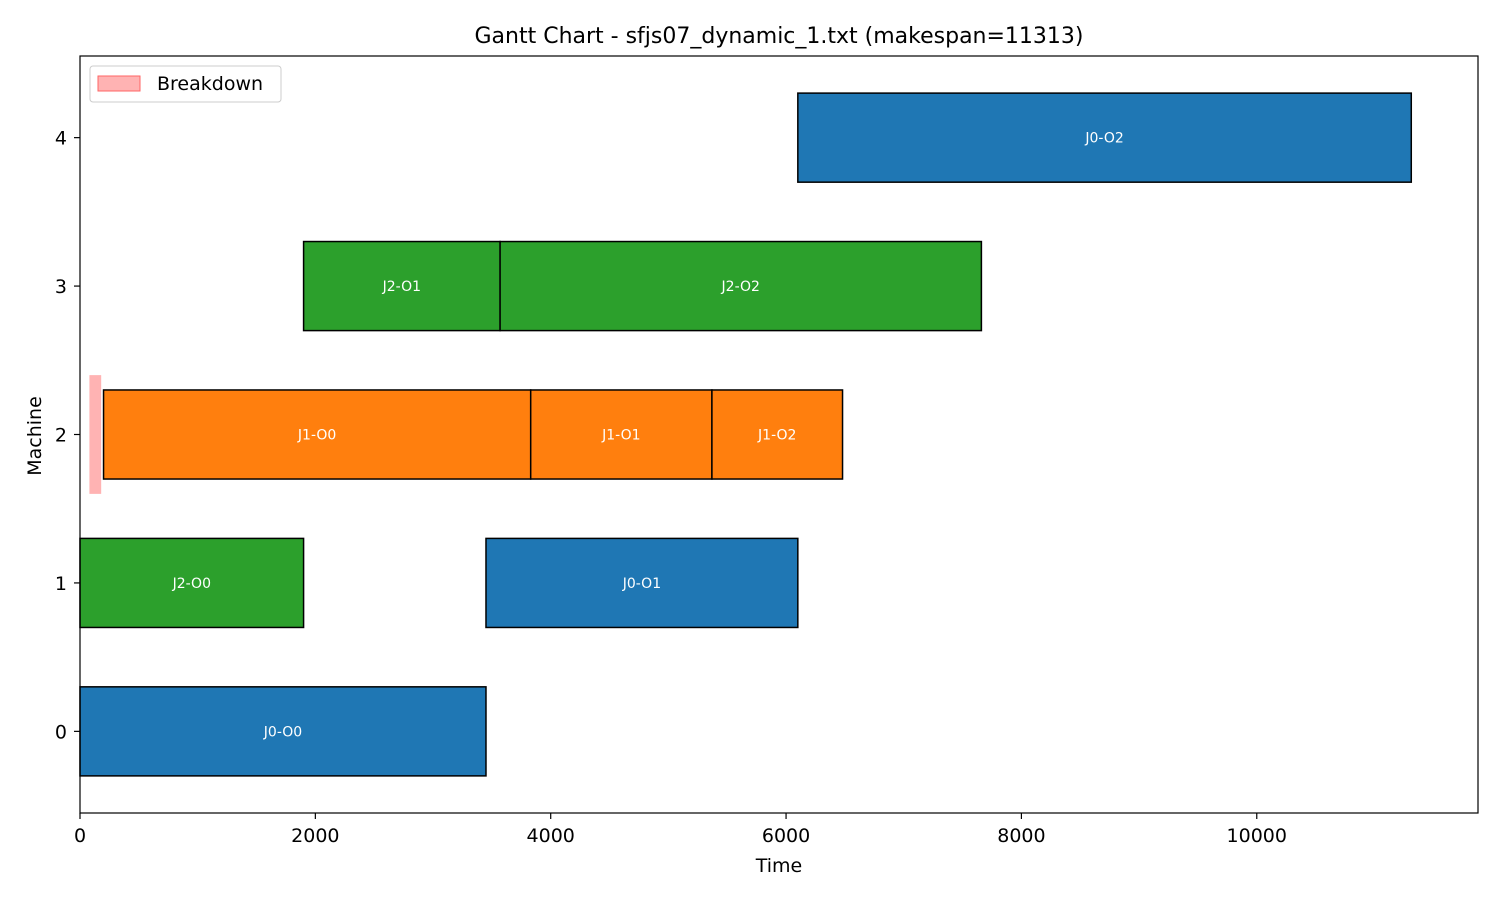  Describe the element at coordinates (67, 435) in the screenshot. I see `y-axis: 0 1 2 3 4` at that location.